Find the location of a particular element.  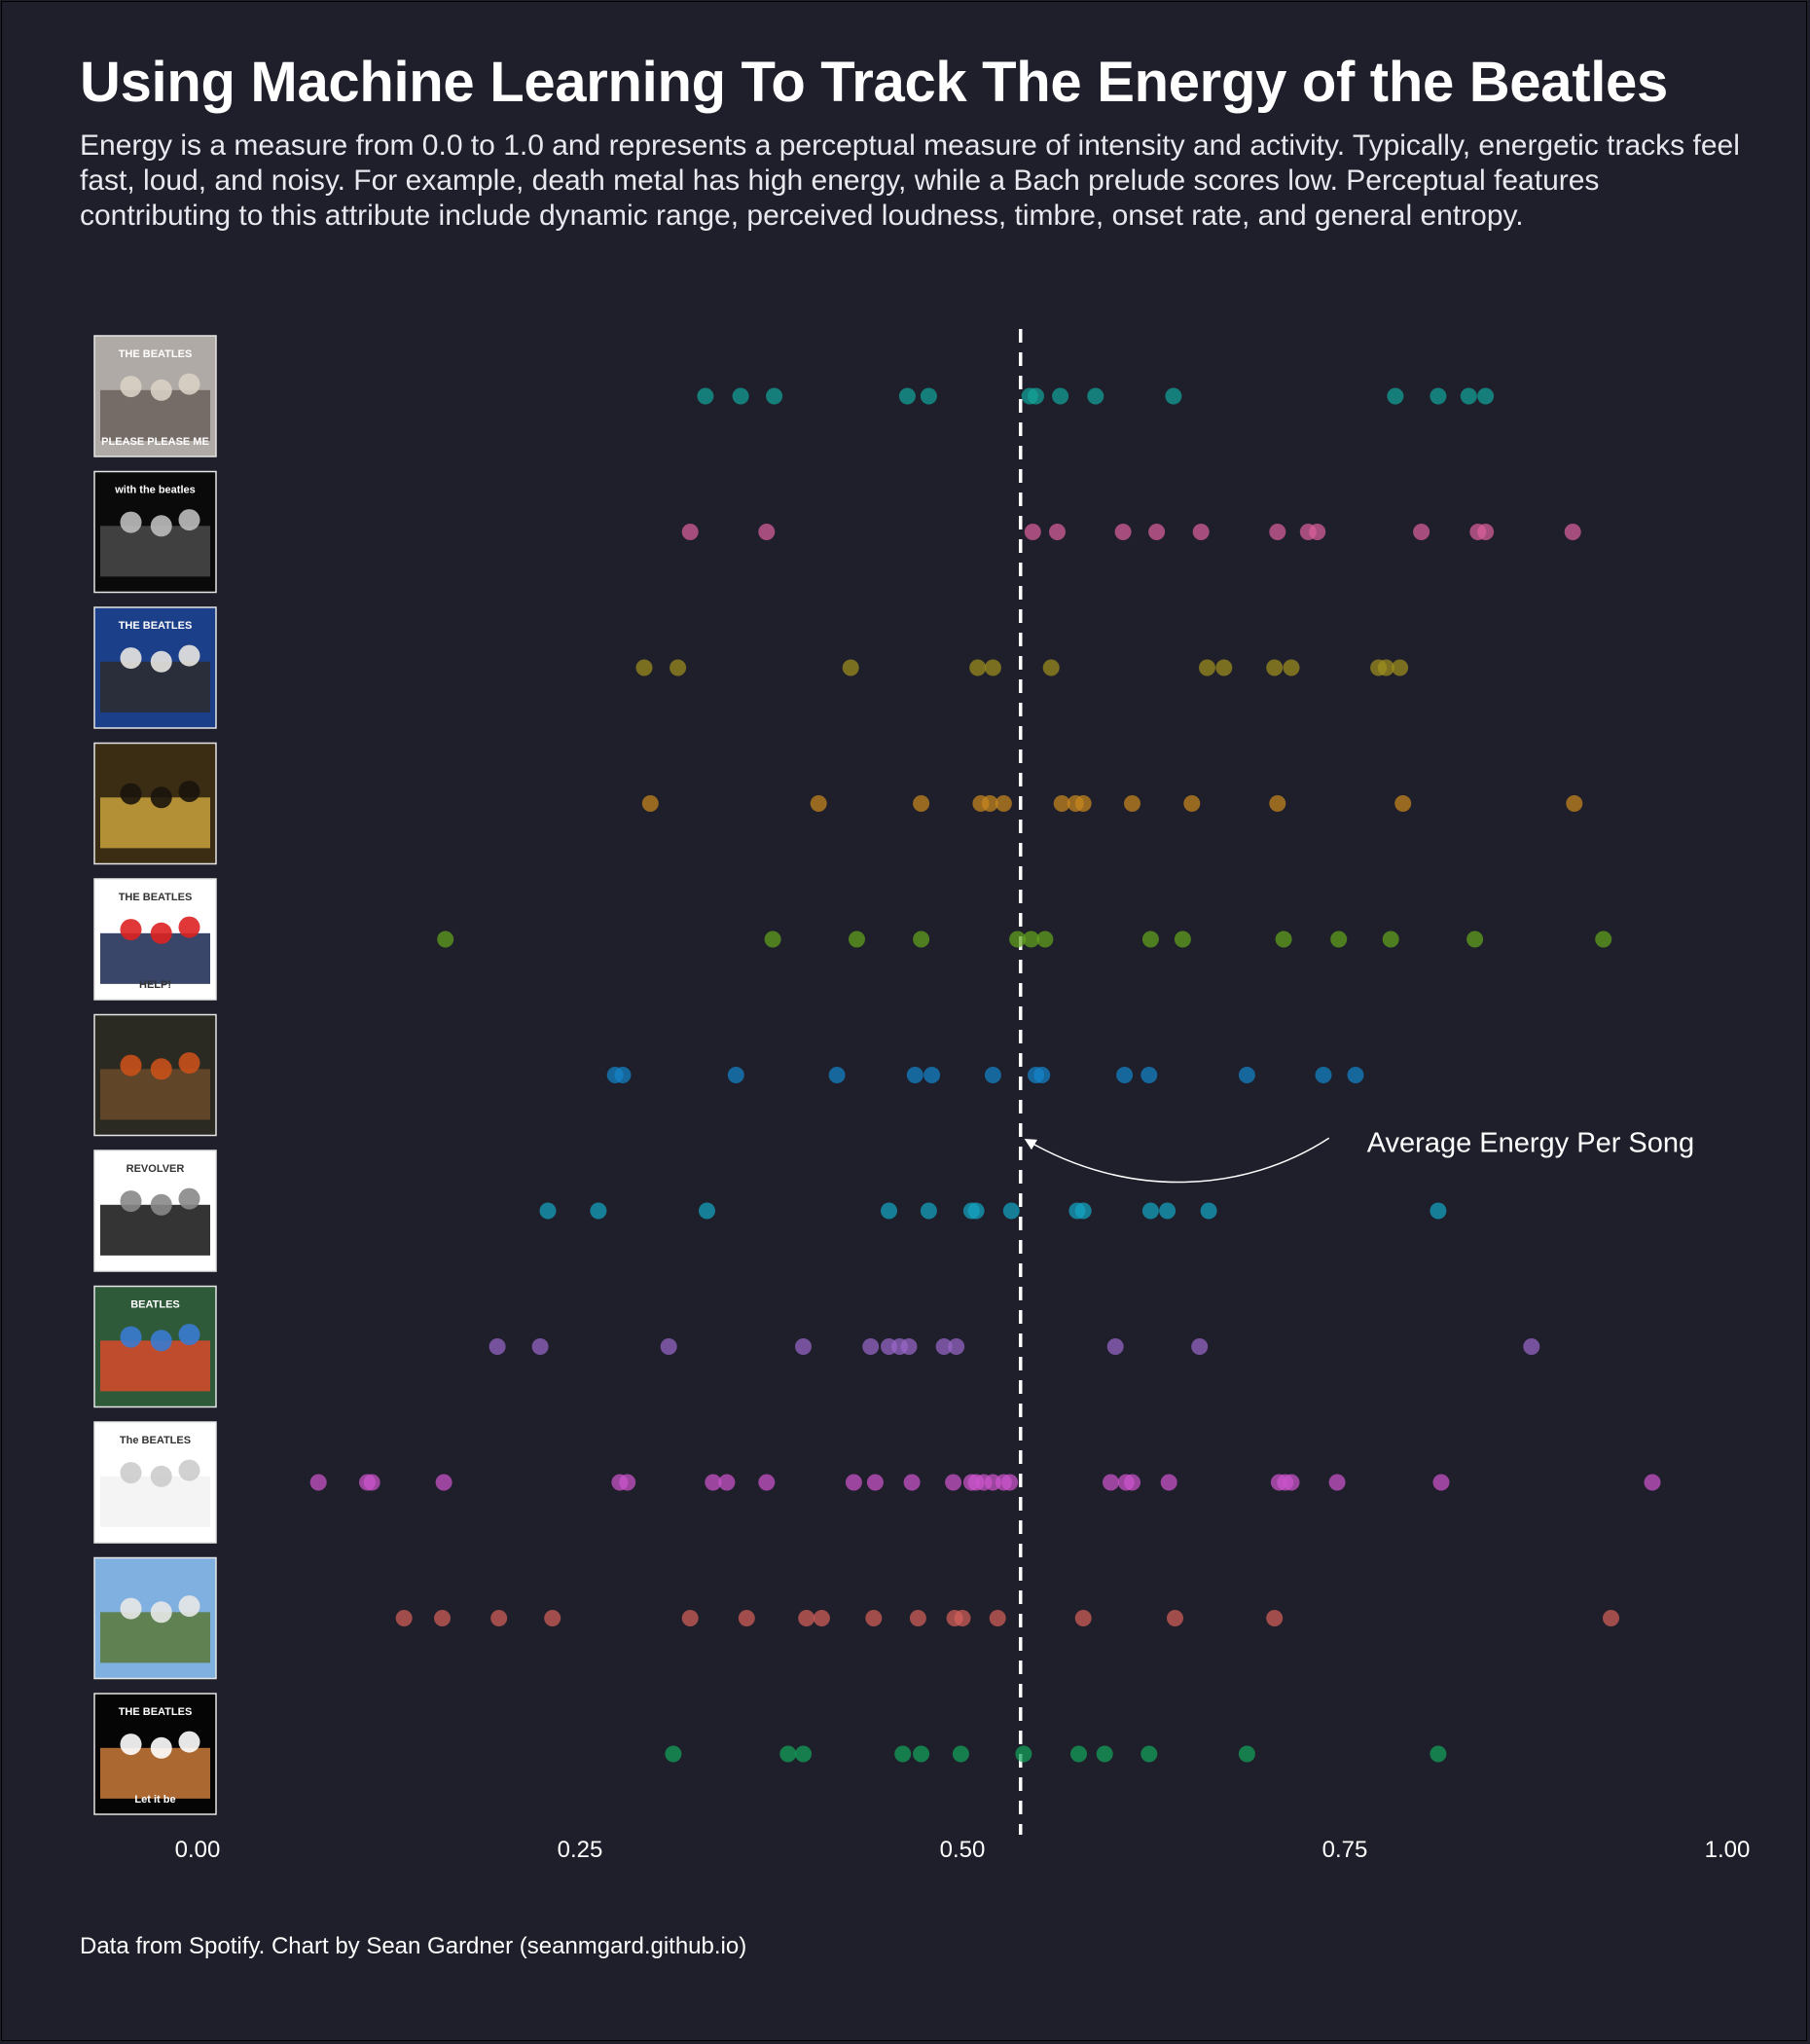

album-cover-text: HELP! is located at coordinates (155, 985).